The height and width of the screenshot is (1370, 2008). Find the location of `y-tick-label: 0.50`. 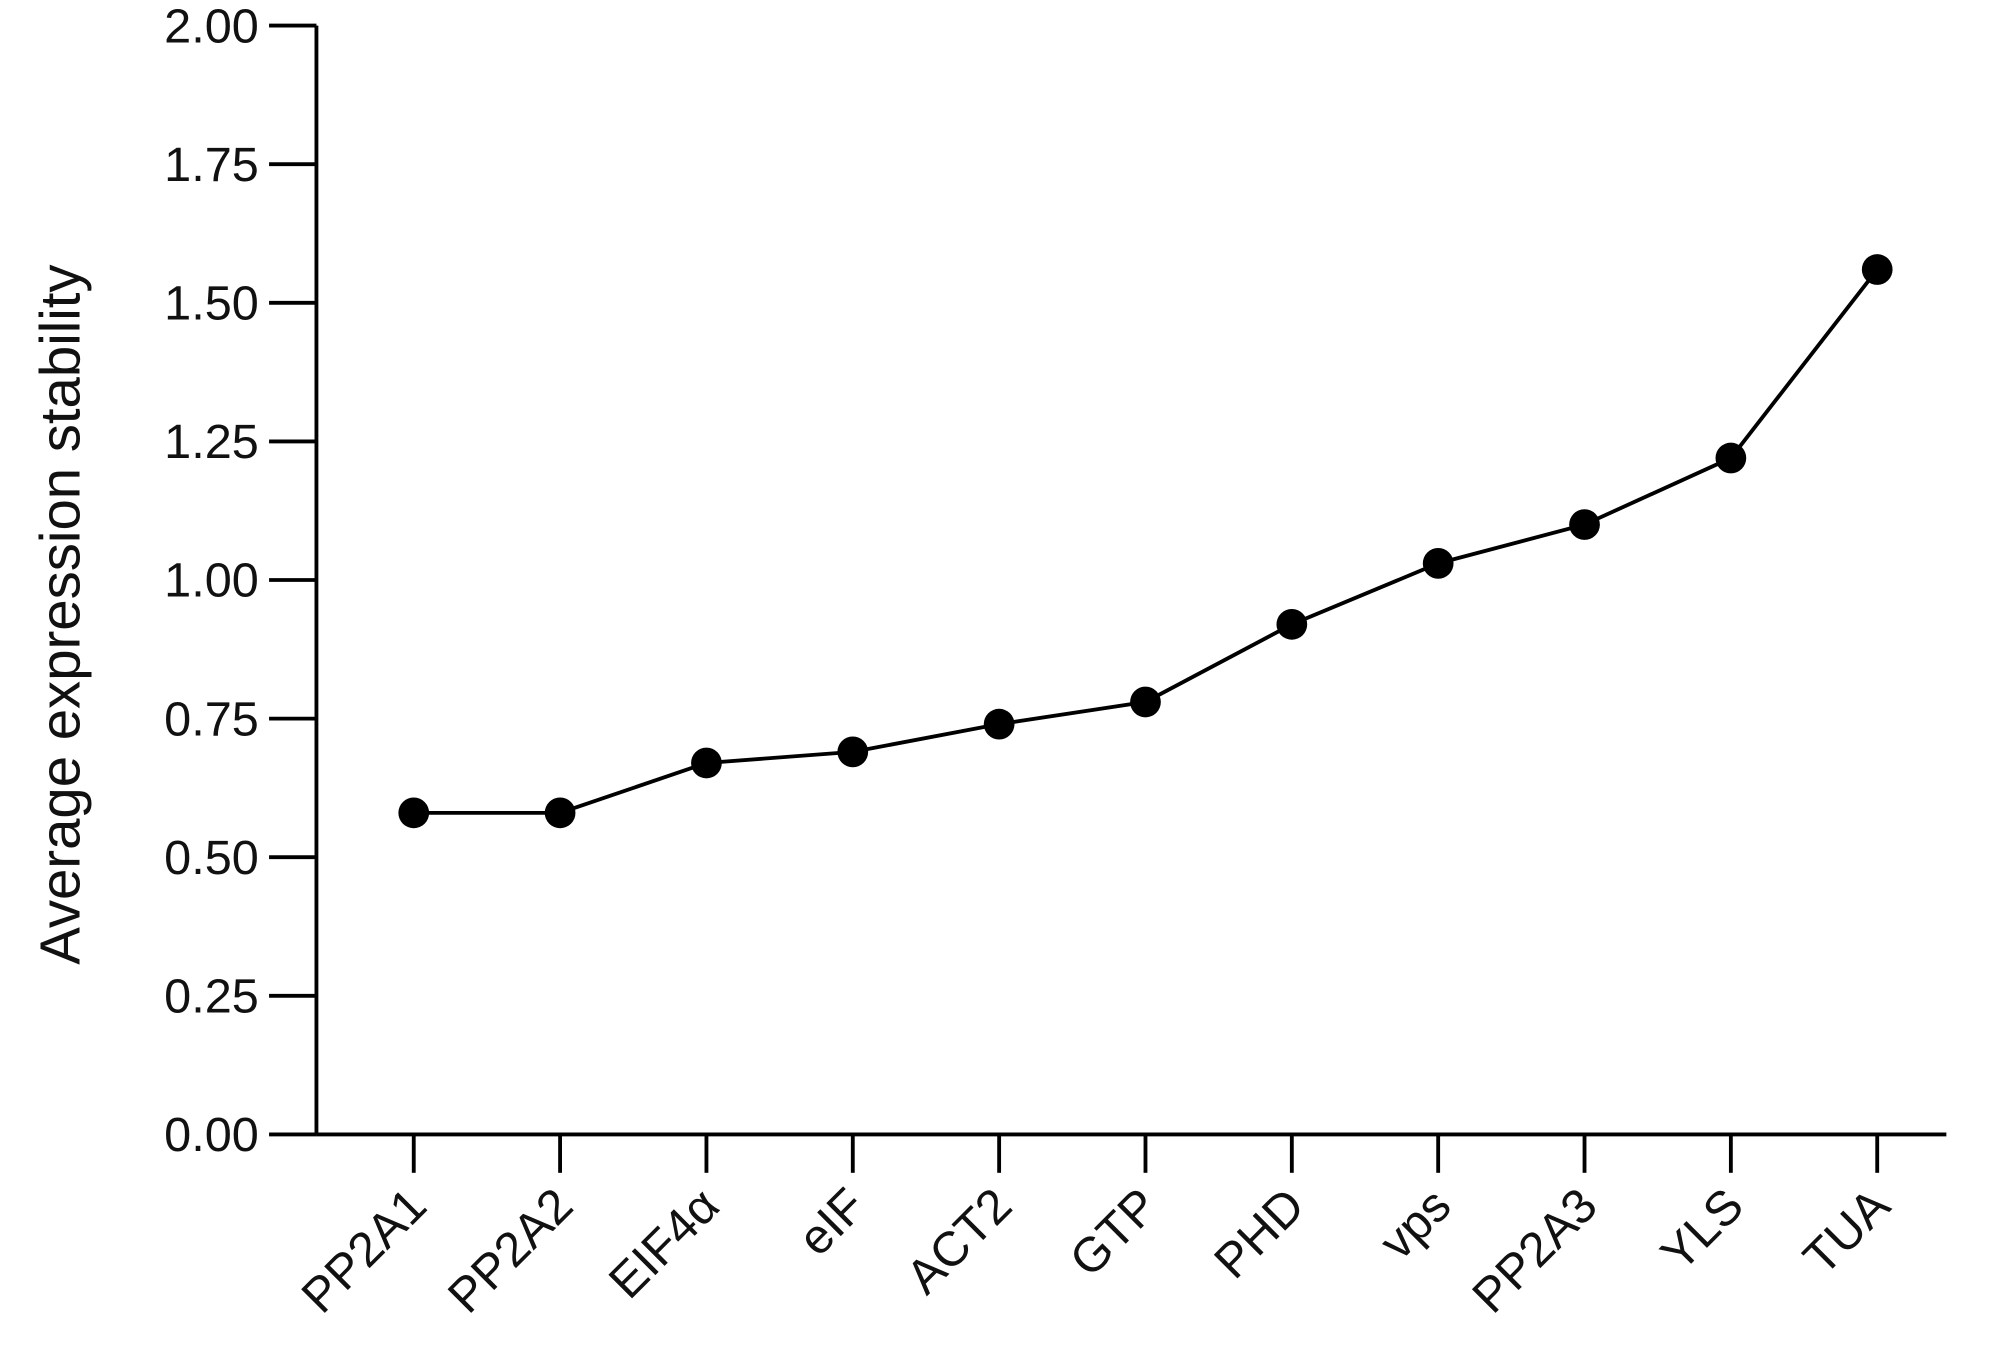

y-tick-label: 0.50 is located at coordinates (211, 858).